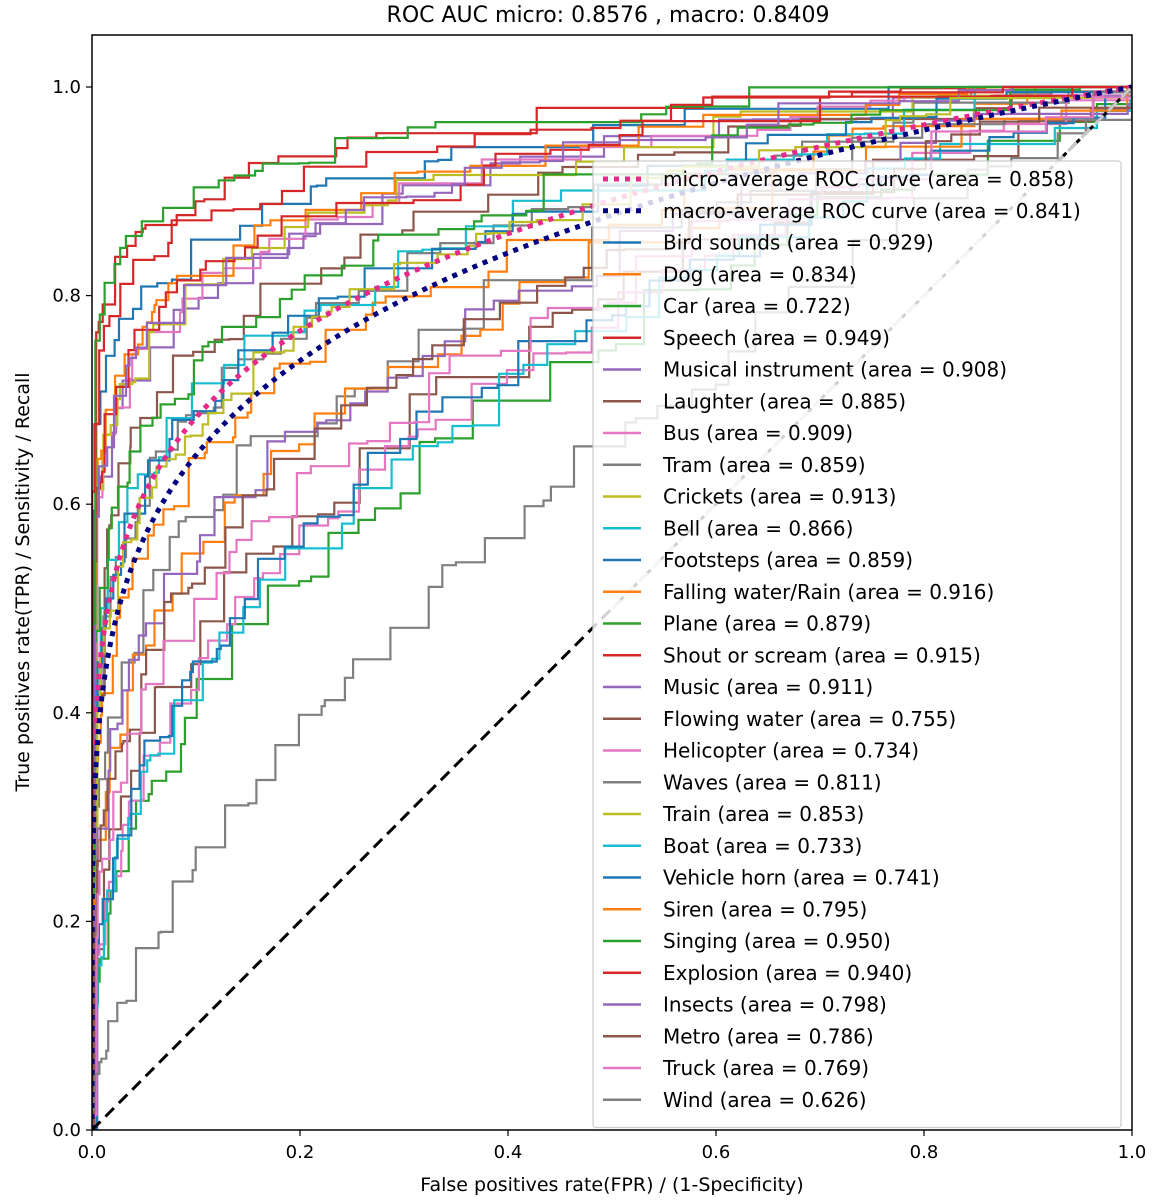  What do you see at coordinates (66, 921) in the screenshot?
I see `y-tick-label: 0.2` at bounding box center [66, 921].